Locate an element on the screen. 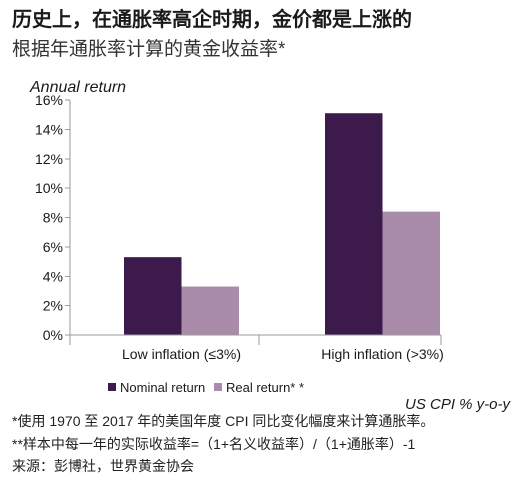 The image size is (524, 496). footnote-inflation-method: *使用 1970 至 2017 年的美国年度 CPI 同比变化幅度来计算通胀率。 is located at coordinates (223, 421).